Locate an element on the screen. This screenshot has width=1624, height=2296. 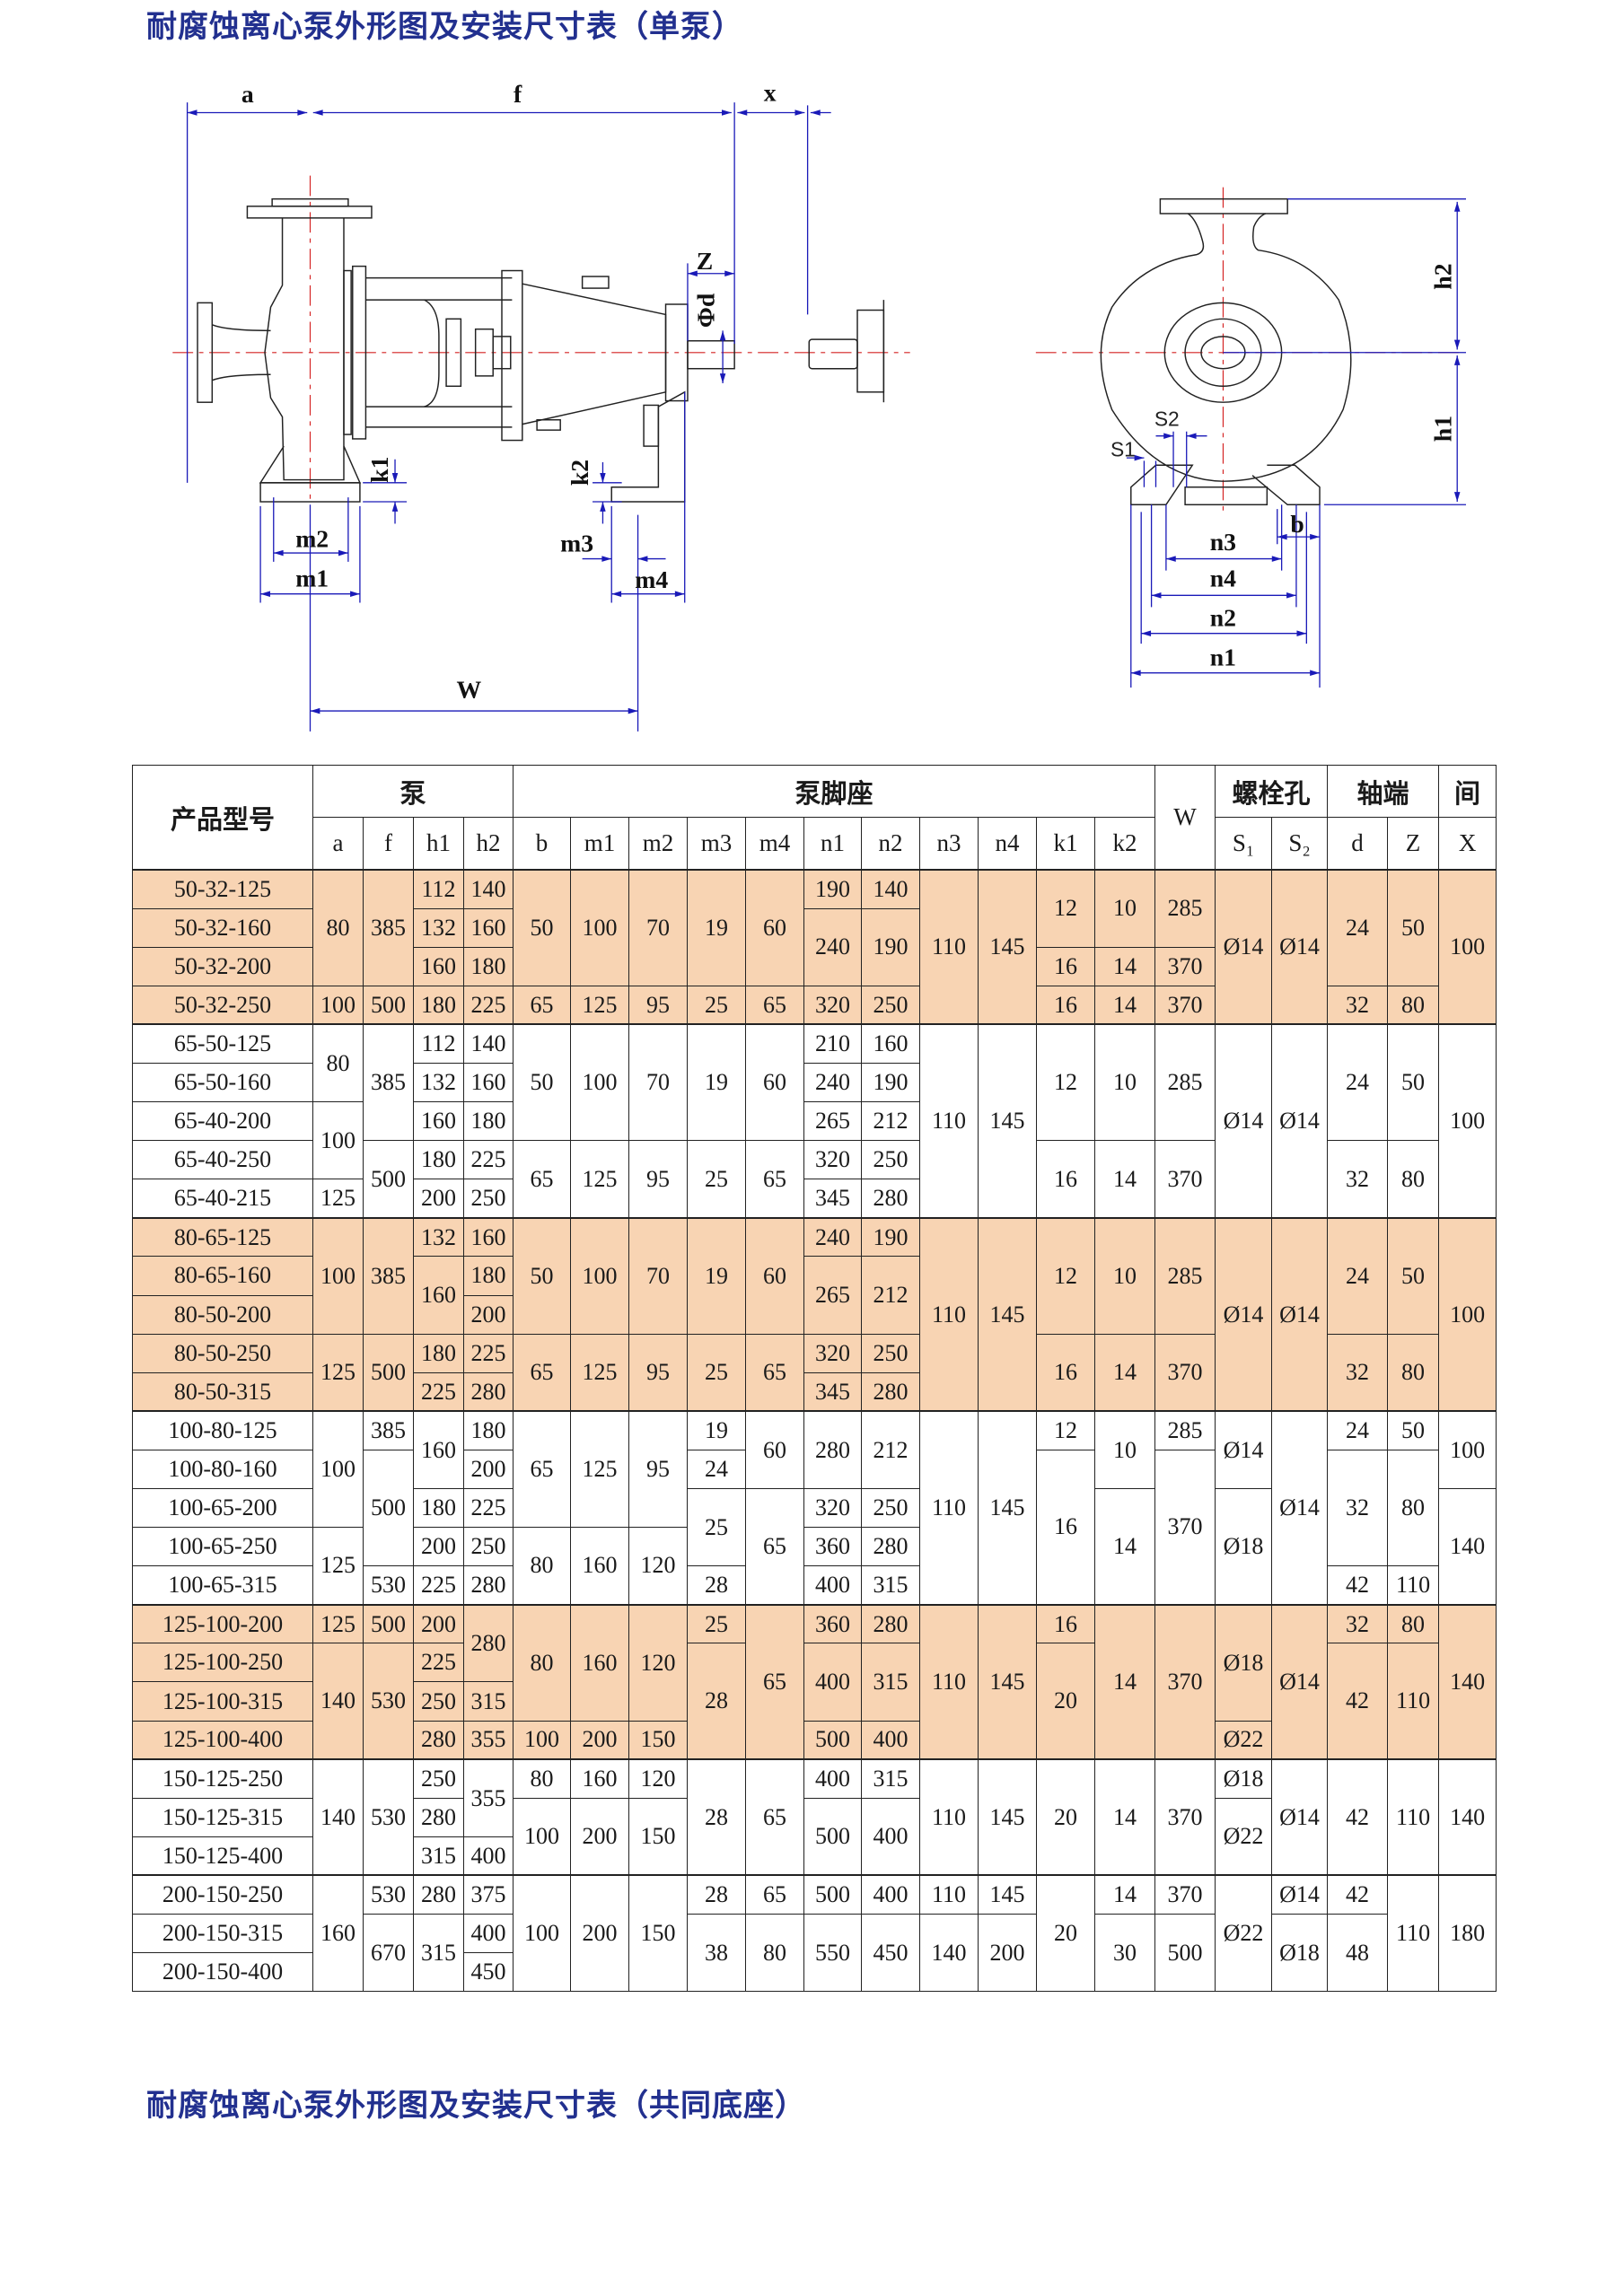
value-cell: 19 is located at coordinates (717, 1082).